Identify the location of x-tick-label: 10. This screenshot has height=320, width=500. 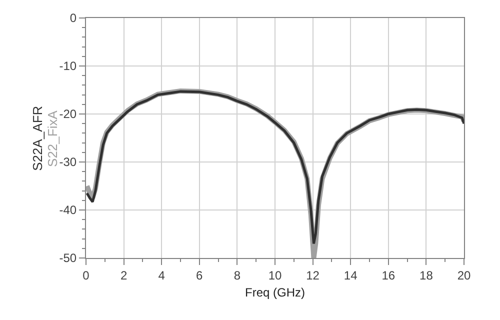
(275, 275).